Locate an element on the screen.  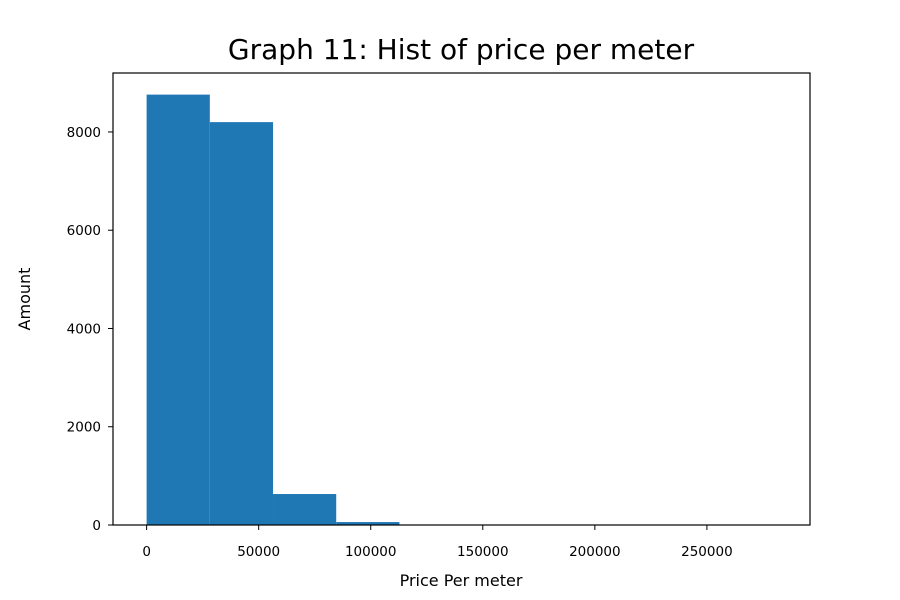
x-tick-label: 200000 is located at coordinates (595, 552).